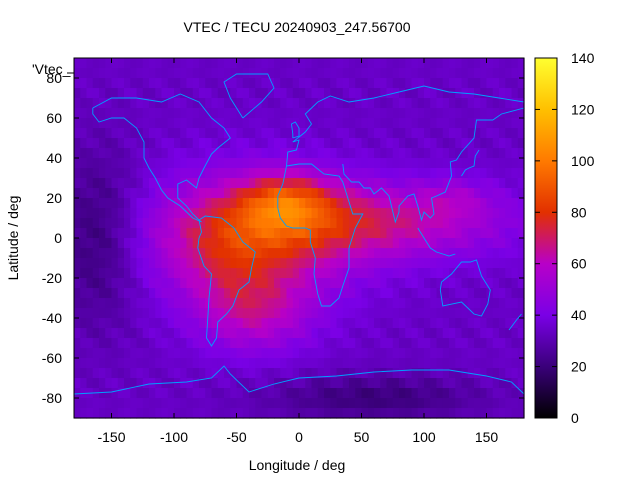  Describe the element at coordinates (320, 235) in the screenshot. I see `coastline` at that location.